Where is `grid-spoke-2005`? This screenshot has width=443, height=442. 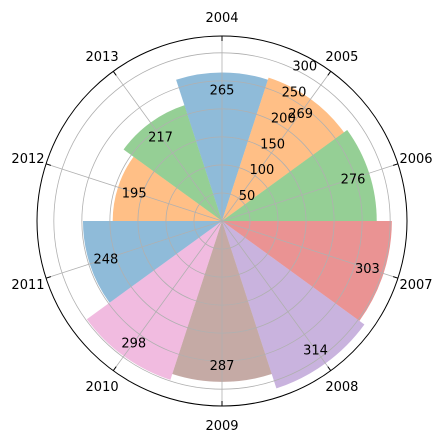
grid-spoke-2005 is located at coordinates (276, 146).